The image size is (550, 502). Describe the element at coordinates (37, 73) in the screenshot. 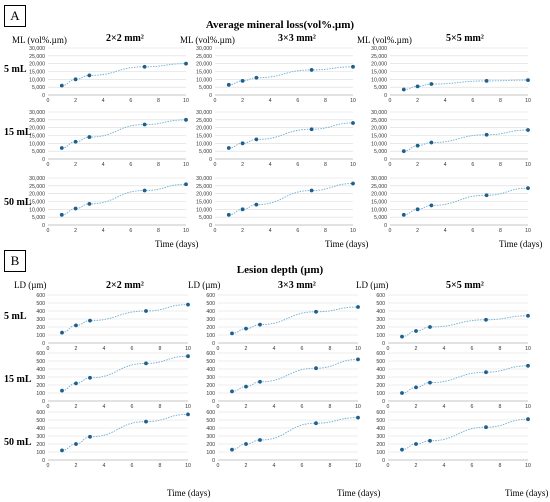

I see `panel-a-5ml-2x2-ytick-label: 15,000` at that location.